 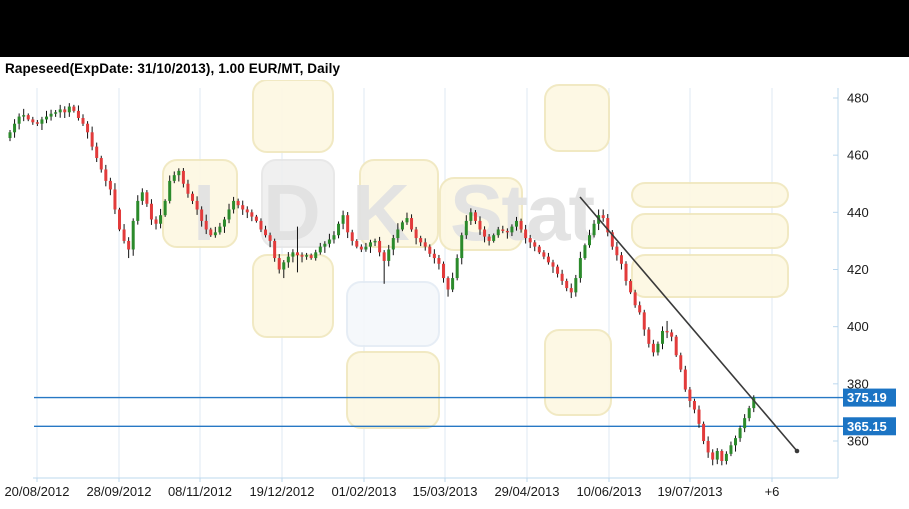 What do you see at coordinates (444, 491) in the screenshot?
I see `x-axis-label: 15/03/2013` at bounding box center [444, 491].